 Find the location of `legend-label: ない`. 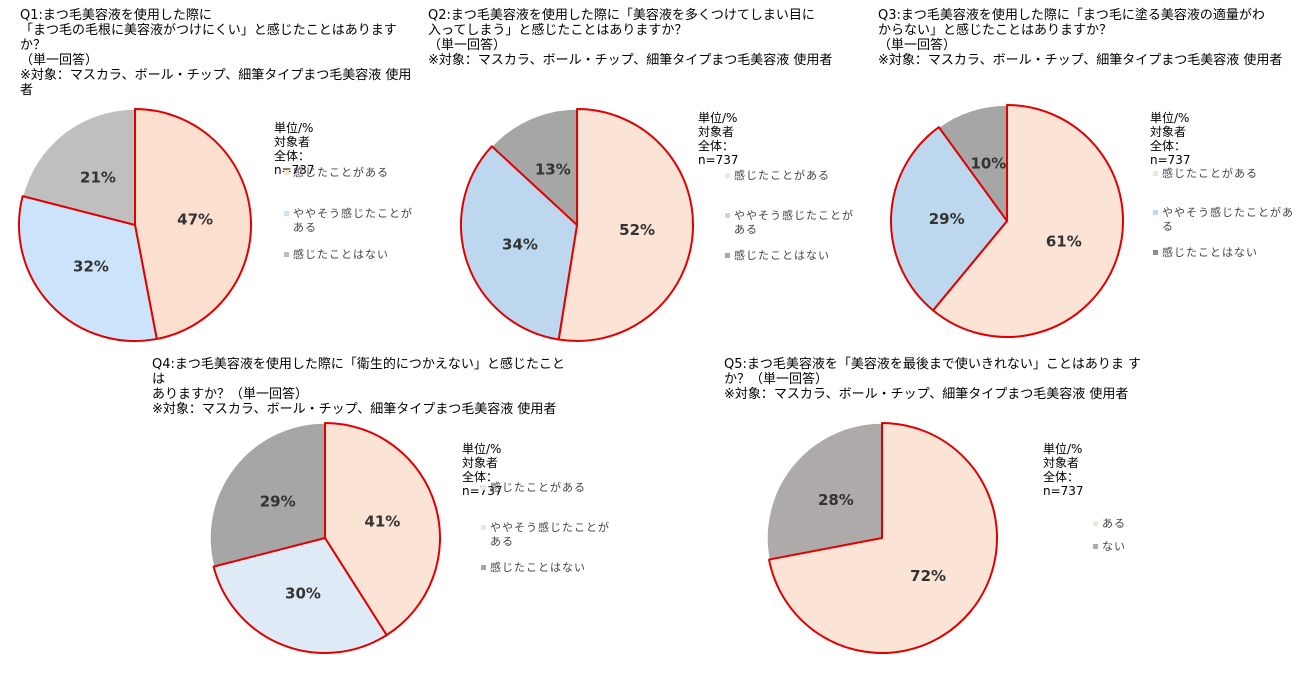

legend-label: ない is located at coordinates (1114, 546).